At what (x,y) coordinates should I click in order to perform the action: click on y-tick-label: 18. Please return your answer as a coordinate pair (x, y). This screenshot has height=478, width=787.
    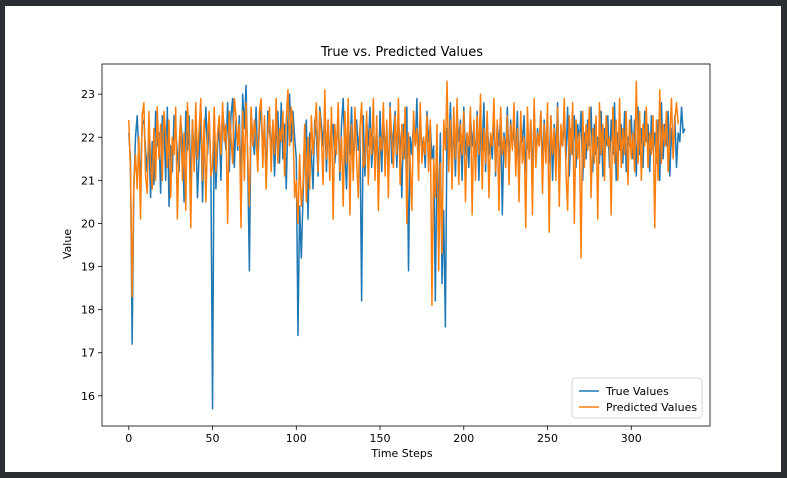
    Looking at the image, I should click on (88, 310).